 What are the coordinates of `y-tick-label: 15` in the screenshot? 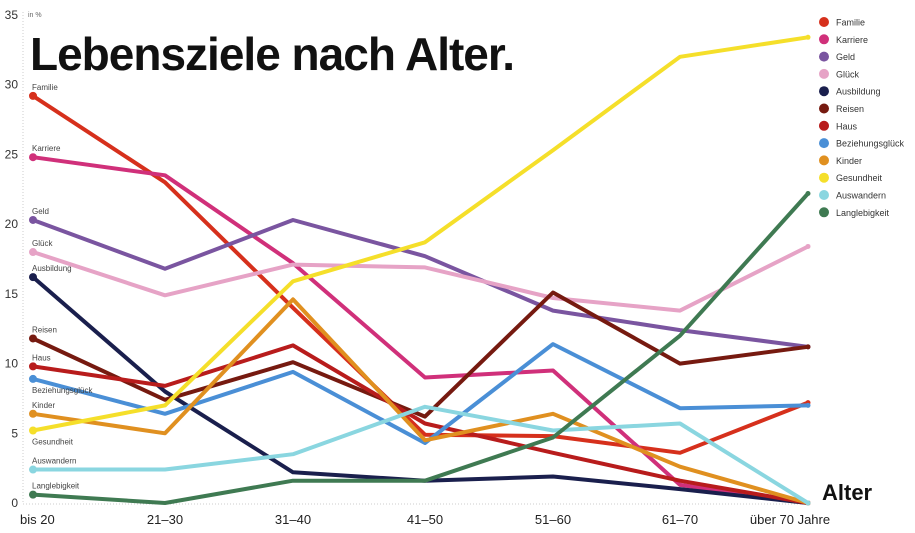 It's located at (12, 294).